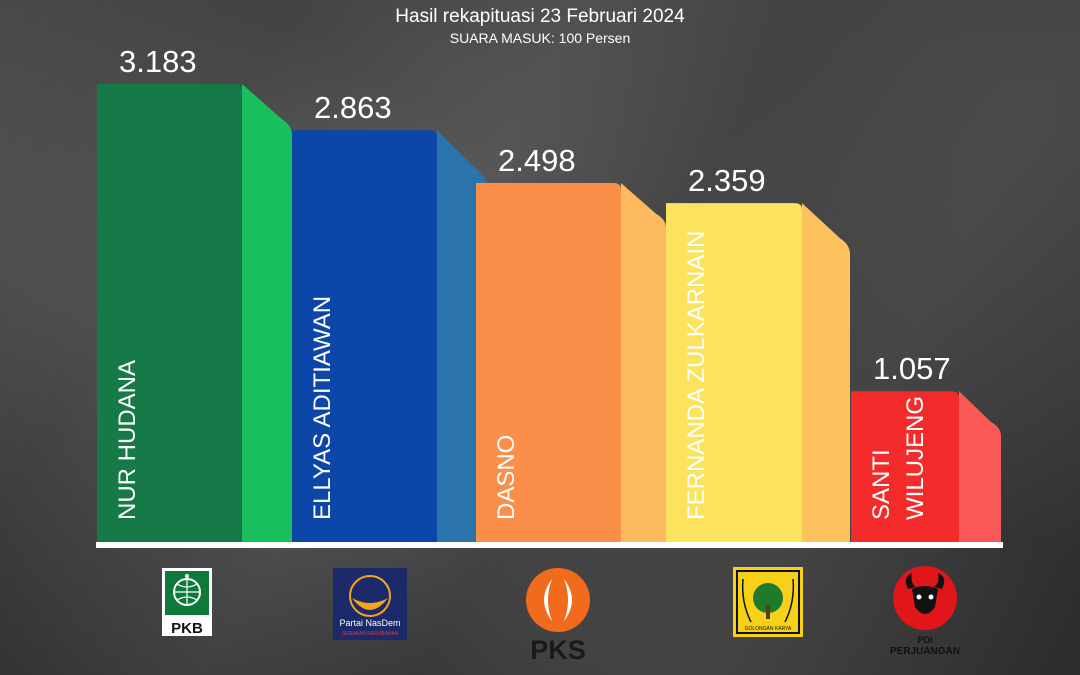  What do you see at coordinates (881, 484) in the screenshot?
I see `name-label-5-line-1: SANTI` at bounding box center [881, 484].